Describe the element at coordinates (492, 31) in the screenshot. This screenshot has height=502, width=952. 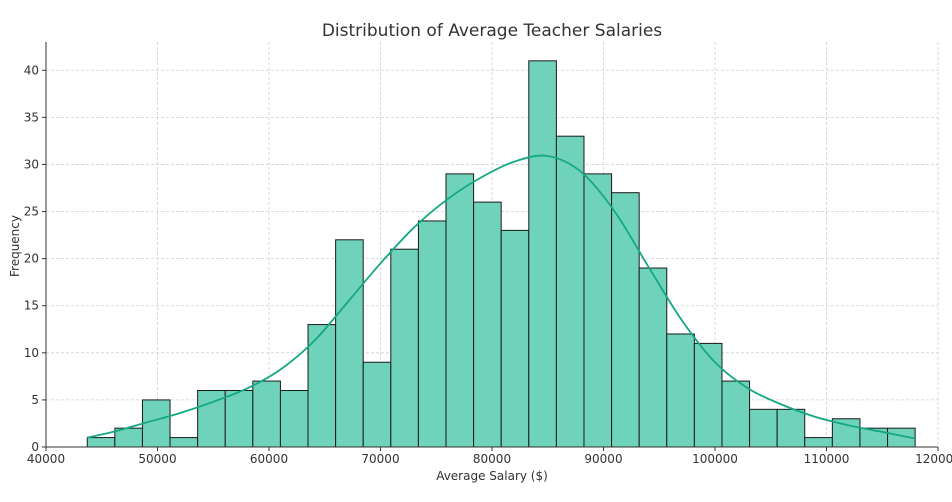
I see `chart-title: Distribution of Average Teacher Salaries` at that location.